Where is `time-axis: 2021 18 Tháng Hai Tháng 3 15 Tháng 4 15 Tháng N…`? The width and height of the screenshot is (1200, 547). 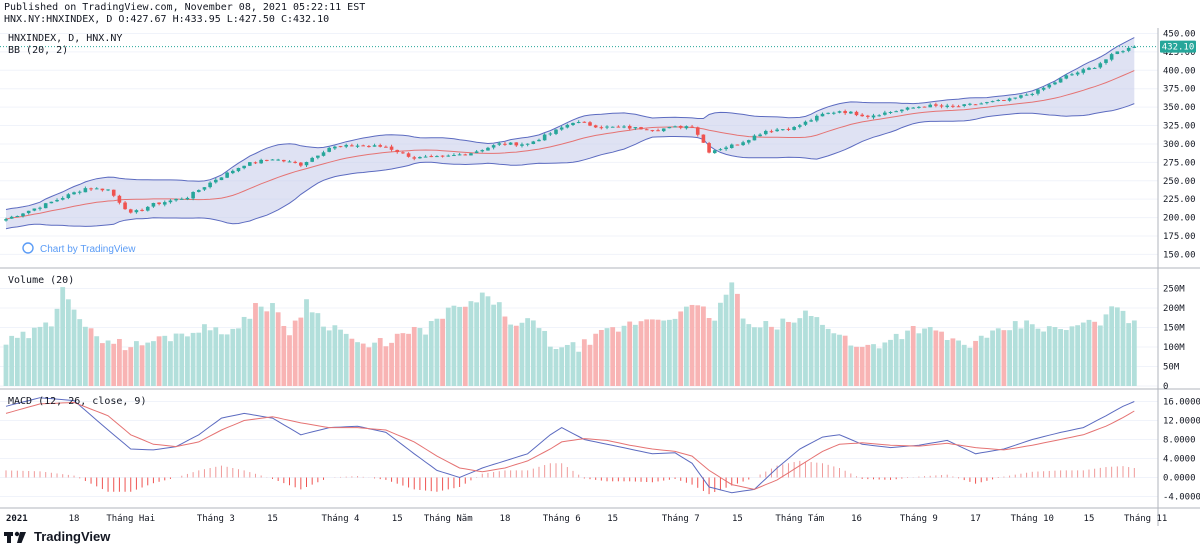
time-axis: 2021 18 Tháng Hai Tháng 3 15 Tháng 4 15 Tháng N… is located at coordinates (586, 519).